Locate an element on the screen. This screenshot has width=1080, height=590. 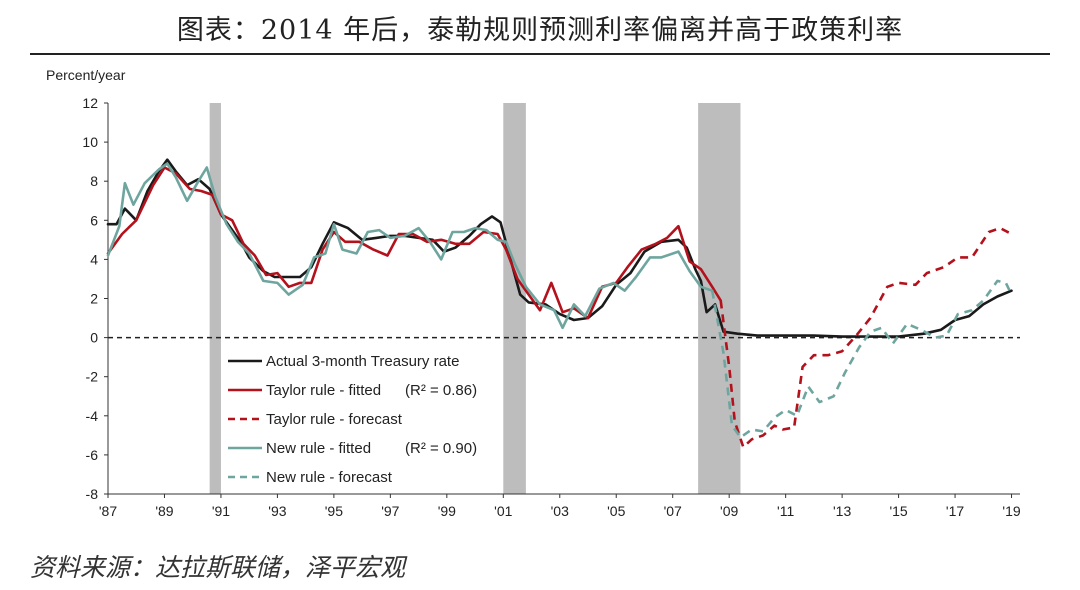
x-tick-label: '13 is located at coordinates (842, 511).